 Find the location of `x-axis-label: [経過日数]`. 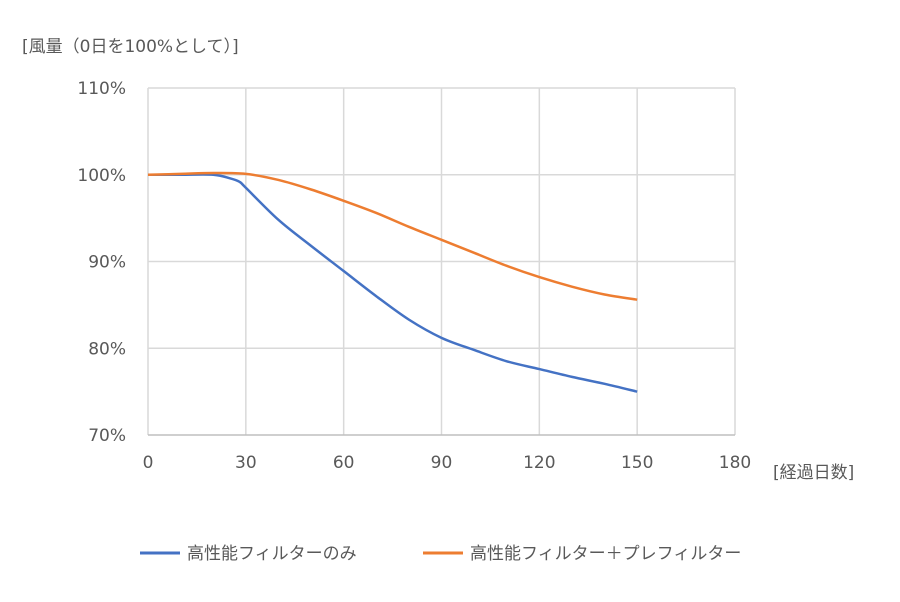

x-axis-label: [経過日数] is located at coordinates (813, 473).